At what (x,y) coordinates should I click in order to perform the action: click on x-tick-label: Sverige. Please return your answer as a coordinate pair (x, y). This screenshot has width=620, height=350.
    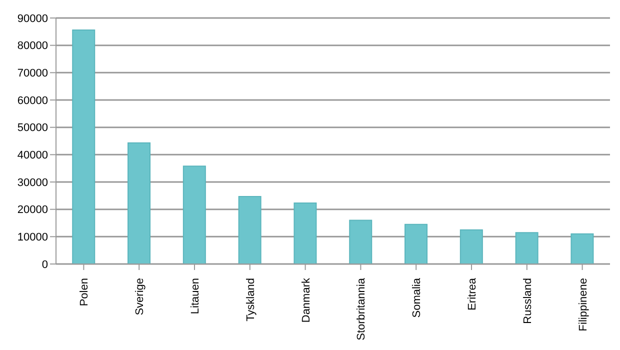
    Looking at the image, I should click on (140, 297).